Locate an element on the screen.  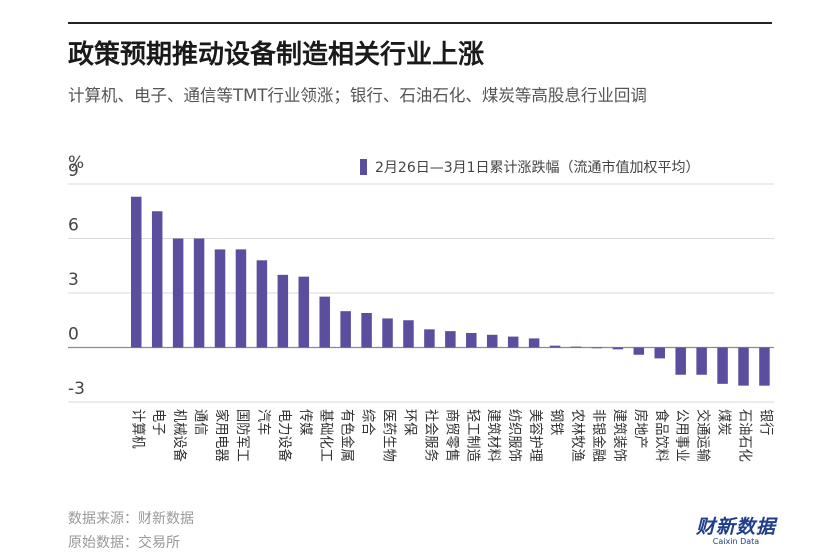
page-subtitle: 计算机、电子、通信等TMT行业领涨；银行、石油石化、煤炭等高股息行业回调 is located at coordinates (357, 95).